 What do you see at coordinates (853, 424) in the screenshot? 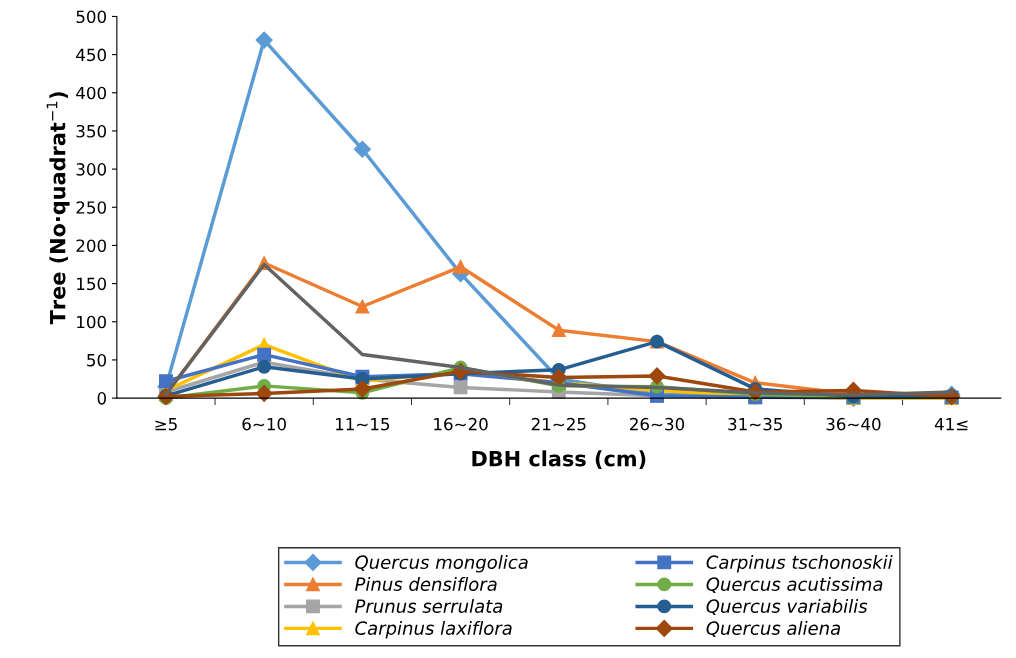
I see `x-tick-label: 36~40` at bounding box center [853, 424].